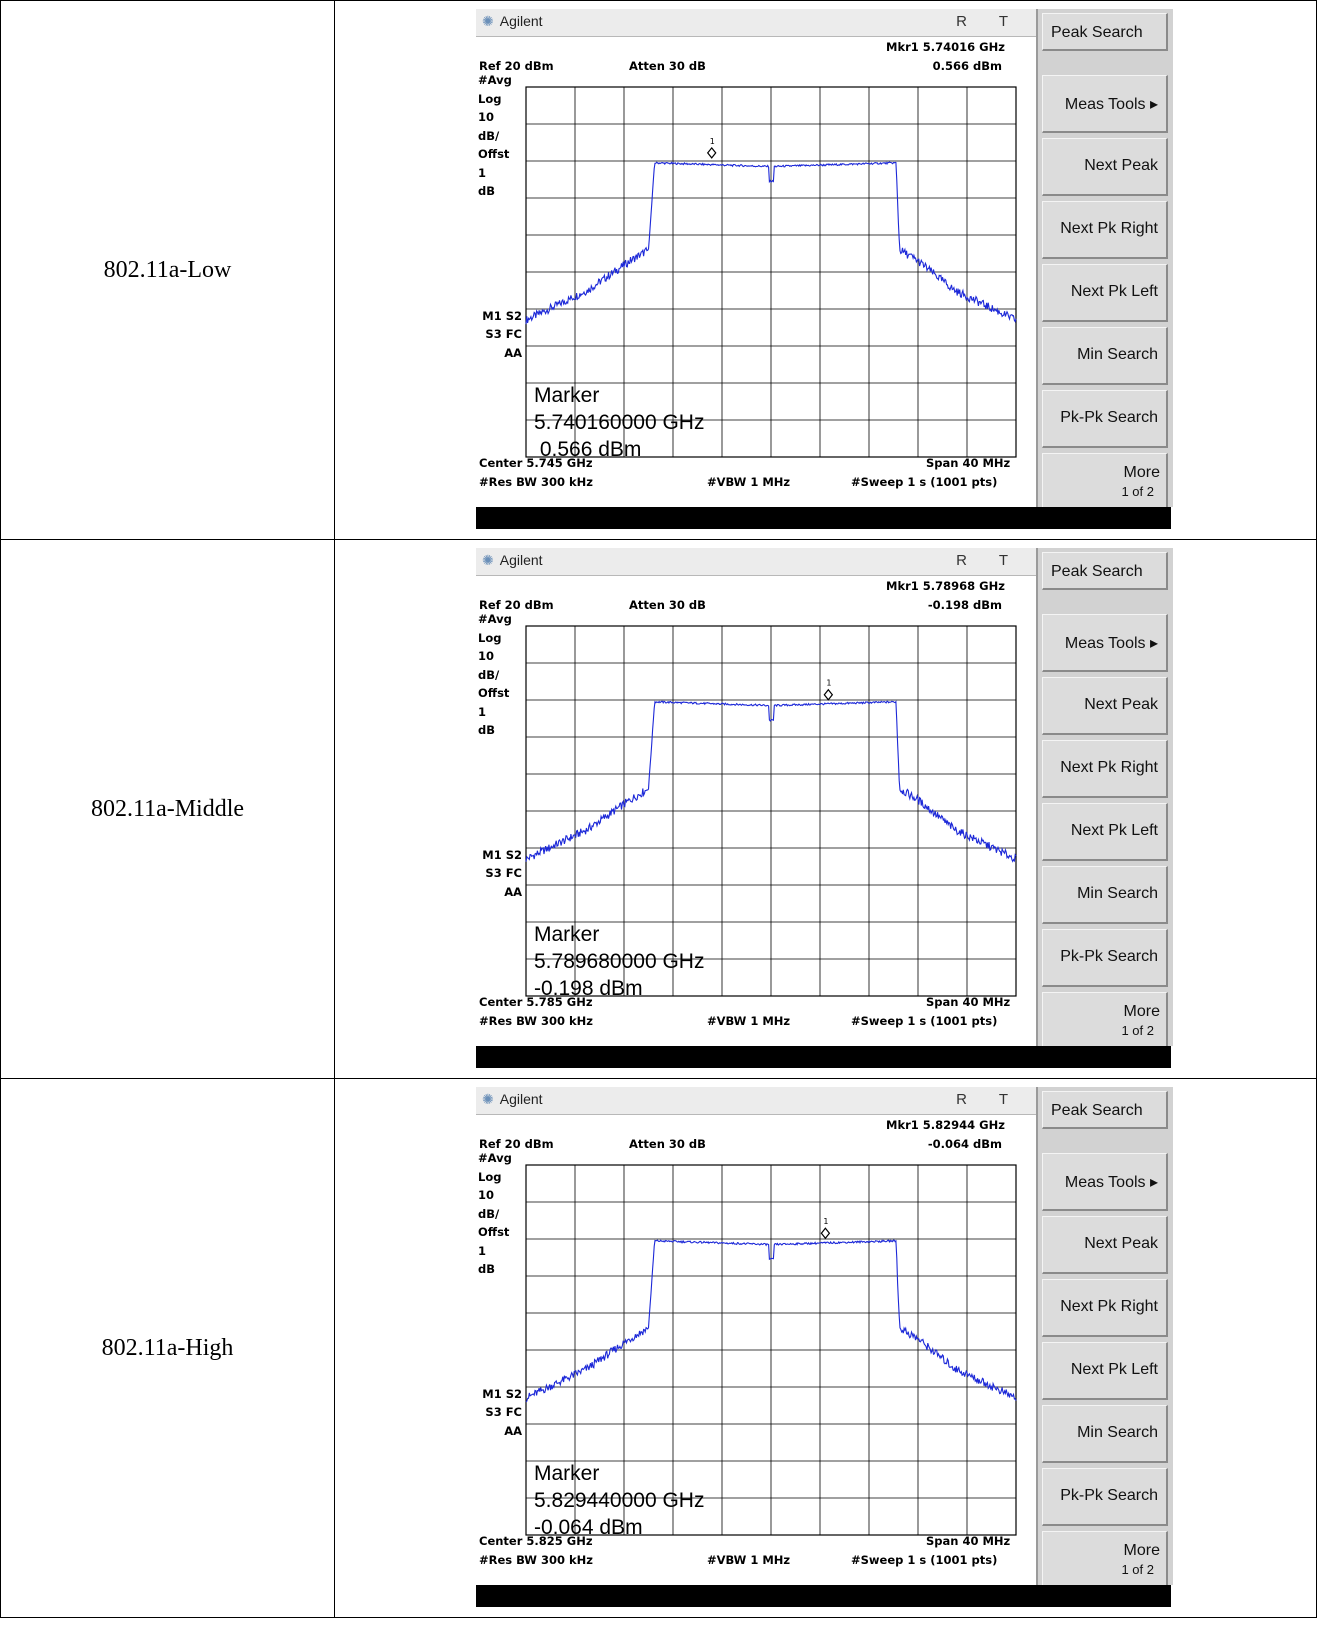 This screenshot has height=1626, width=1322. I want to click on softkey-label: Peak Search, so click(1097, 32).